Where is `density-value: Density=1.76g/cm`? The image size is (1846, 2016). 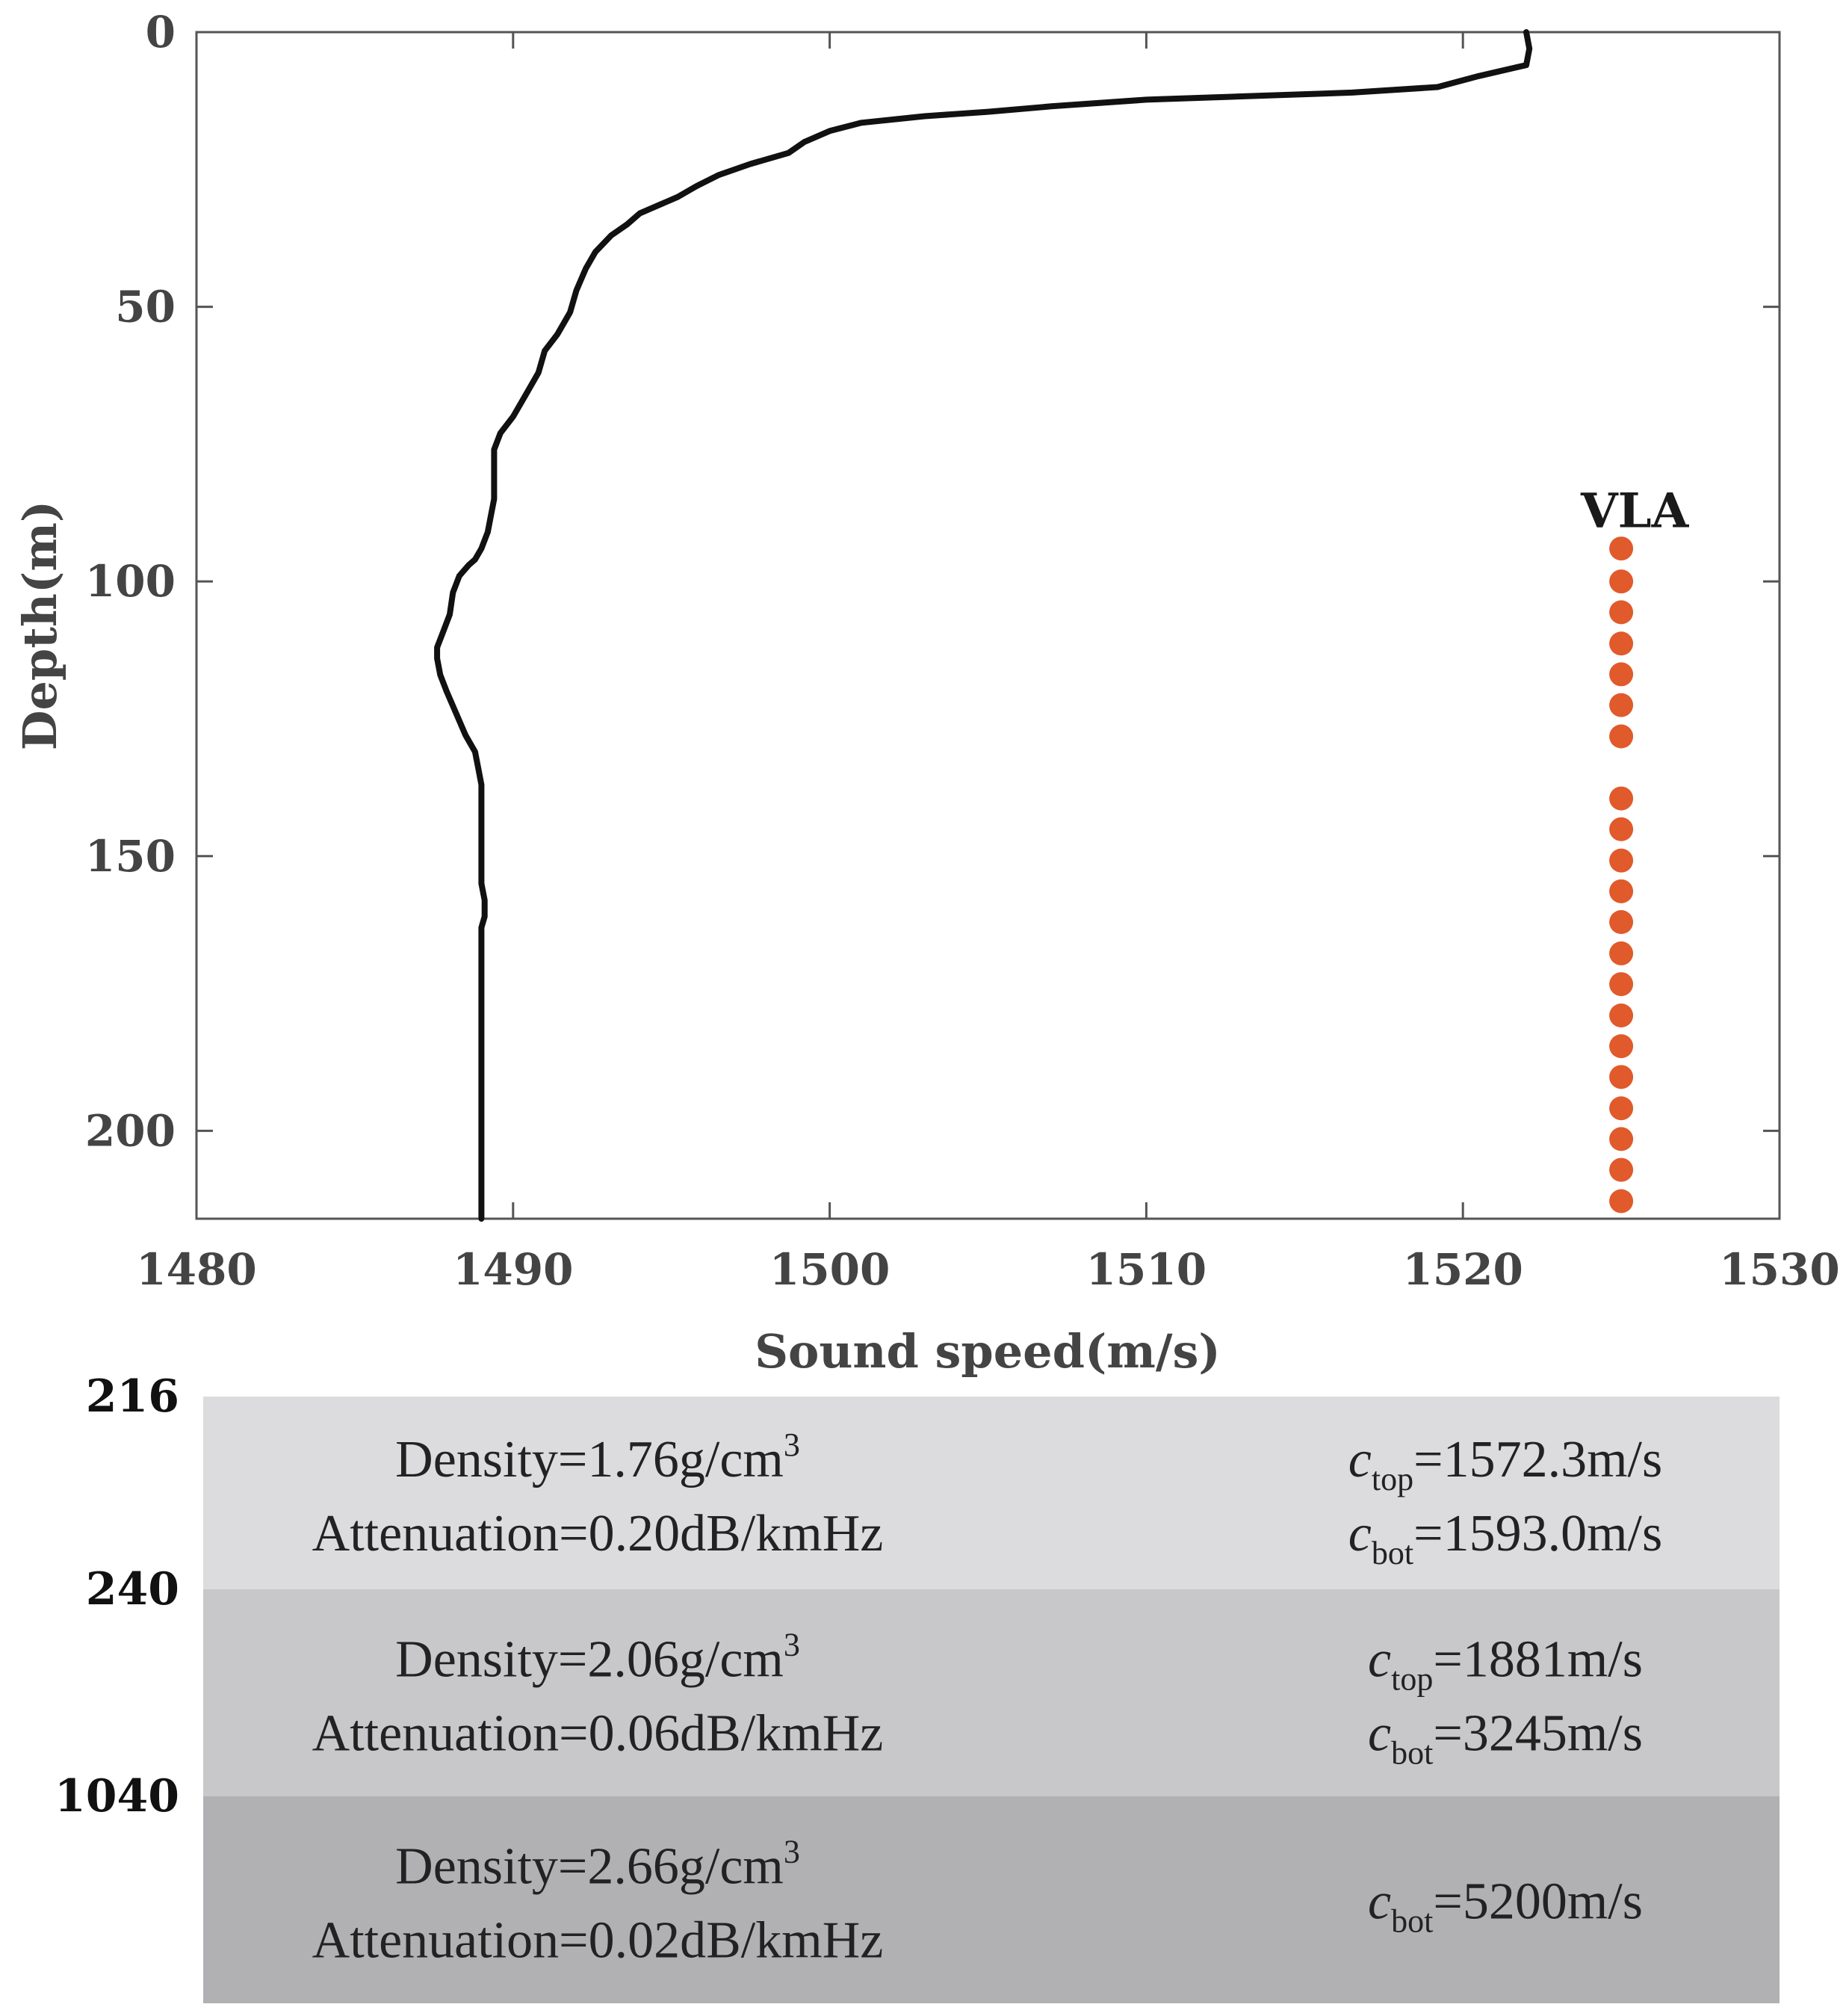
density-value: Density=1.76g/cm is located at coordinates (589, 1459).